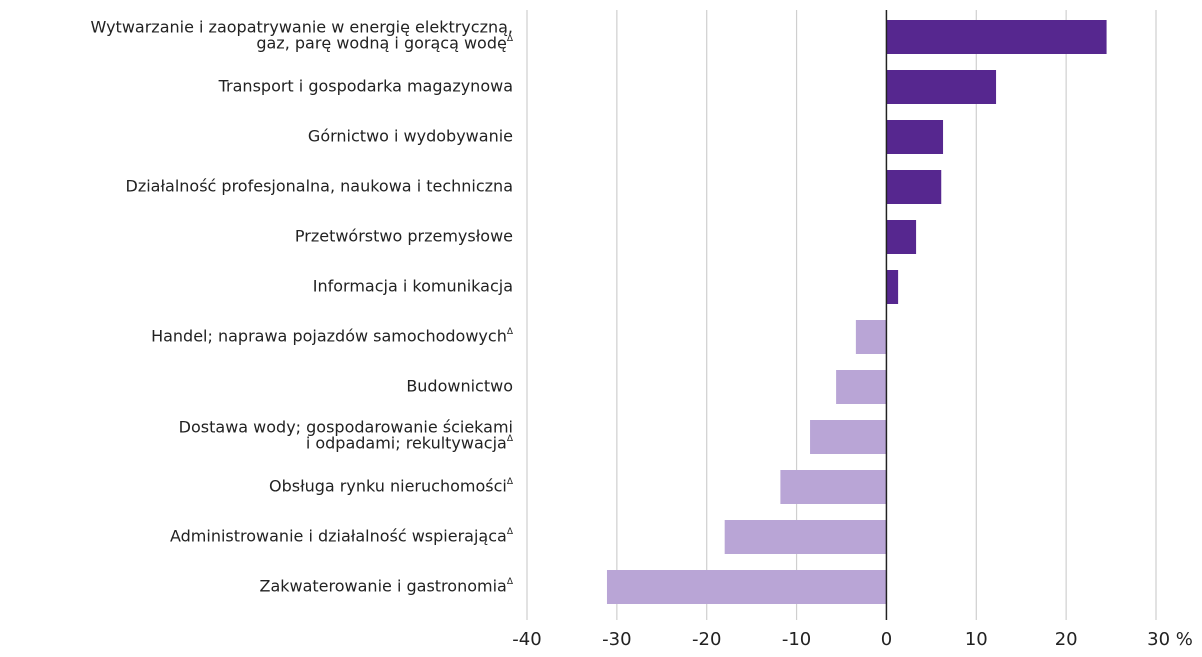 The image size is (1202, 657). Describe the element at coordinates (1170, 639) in the screenshot. I see `x-tick-label: 30 %` at that location.